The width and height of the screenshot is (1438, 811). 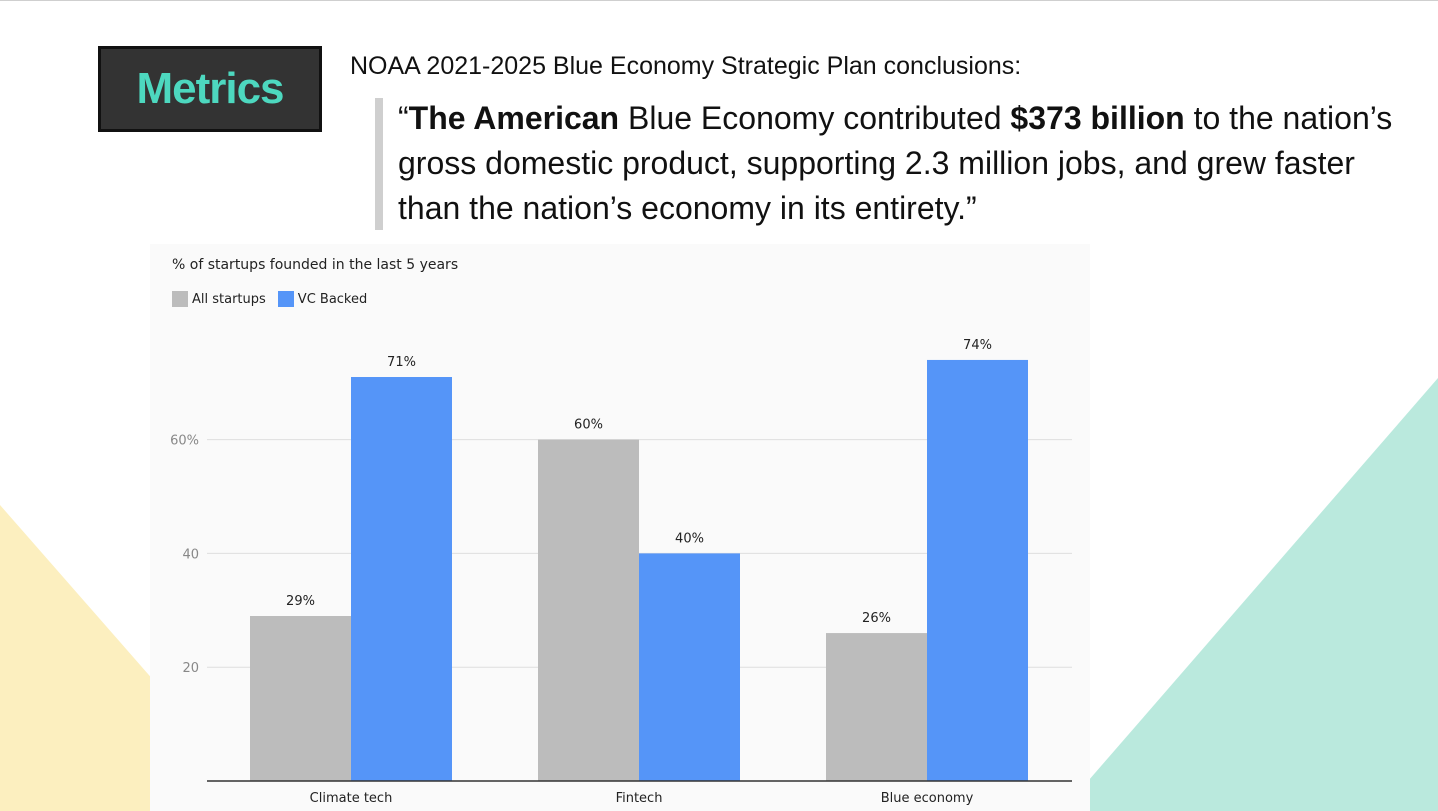 What do you see at coordinates (977, 570) in the screenshot?
I see `bar-blue-economy-vc-backed` at bounding box center [977, 570].